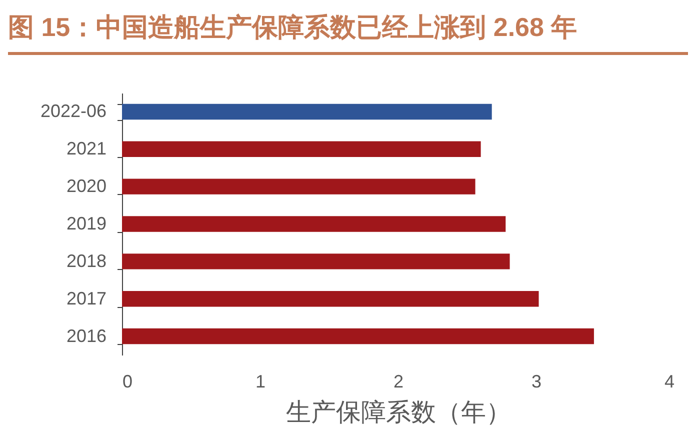 This screenshot has height=433, width=692. I want to click on x-tick-label: 3, so click(536, 382).